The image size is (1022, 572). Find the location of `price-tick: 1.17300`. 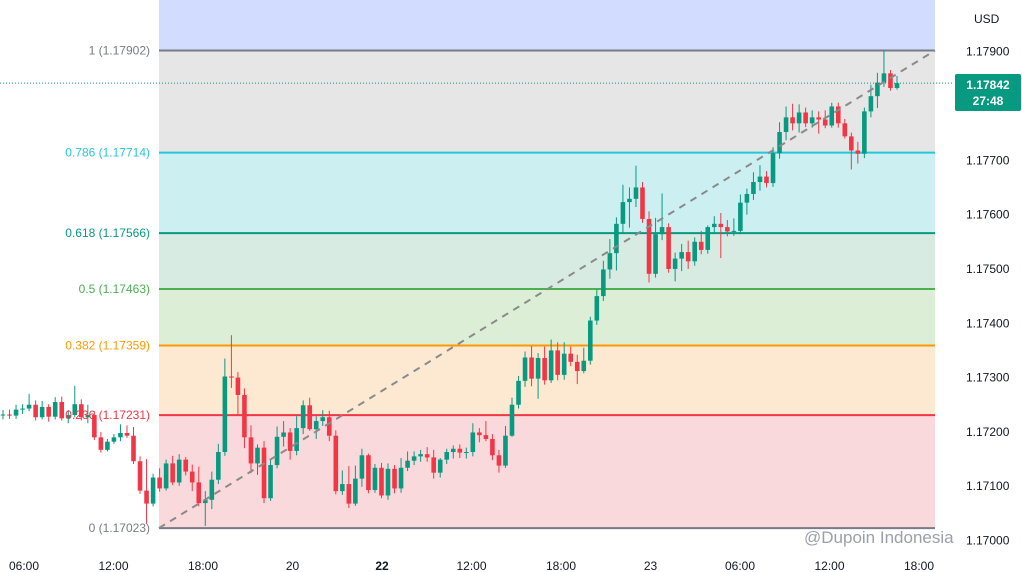

price-tick: 1.17300 is located at coordinates (988, 378).